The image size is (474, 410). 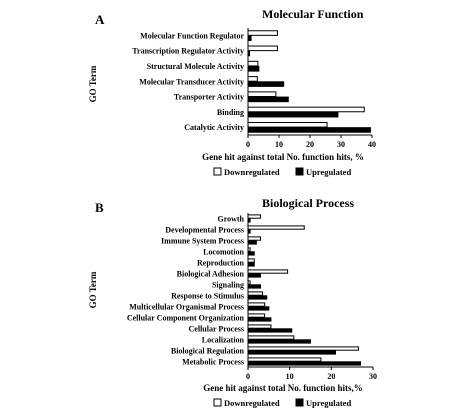 What do you see at coordinates (188, 51) in the screenshot?
I see `category-label: Transcription Regulator Activity` at bounding box center [188, 51].